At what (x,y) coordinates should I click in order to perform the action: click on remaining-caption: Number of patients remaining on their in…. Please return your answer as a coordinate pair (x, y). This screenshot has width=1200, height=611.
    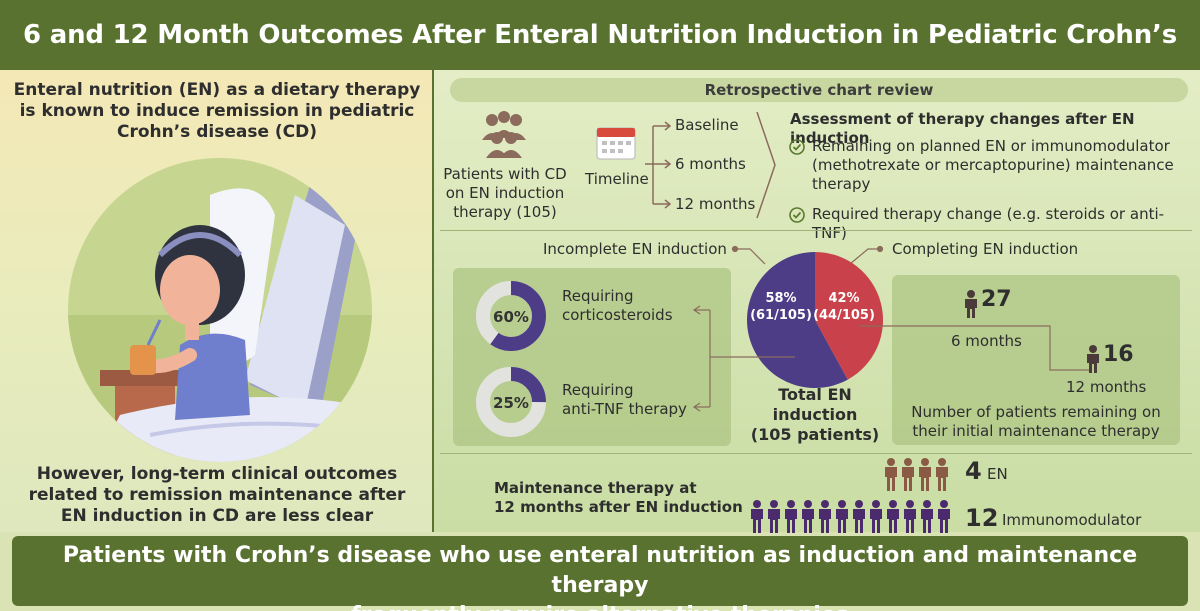
    Looking at the image, I should click on (1036, 422).